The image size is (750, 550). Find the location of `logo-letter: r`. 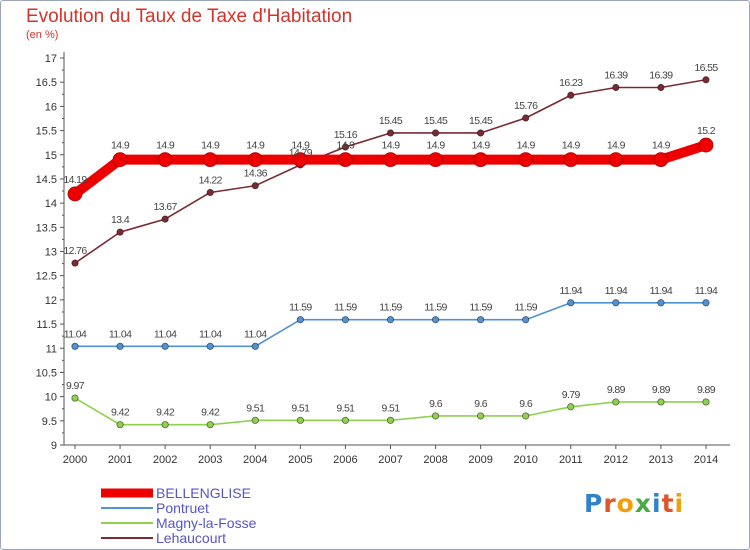

logo-letter: r is located at coordinates (610, 503).